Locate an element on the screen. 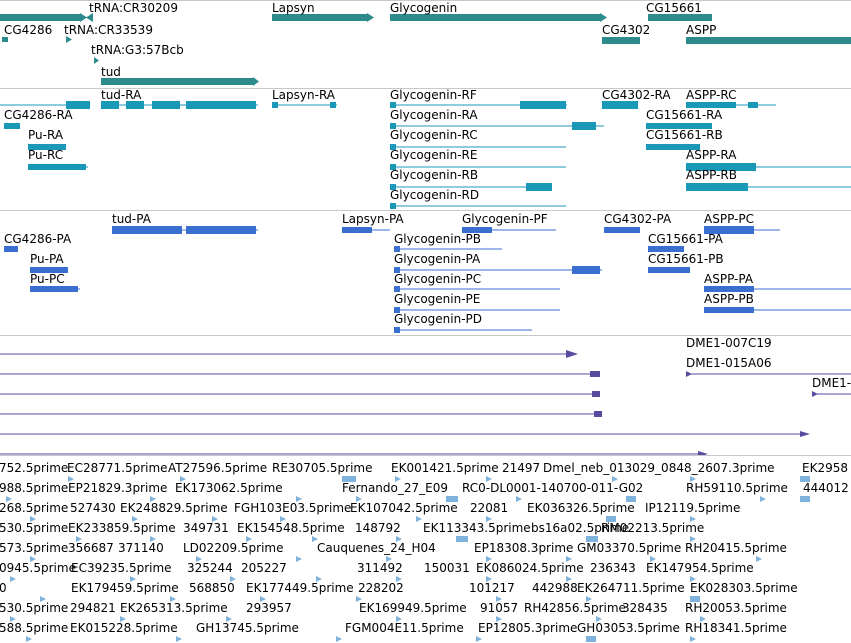  transcript-label: tud-RA is located at coordinates (121, 95).